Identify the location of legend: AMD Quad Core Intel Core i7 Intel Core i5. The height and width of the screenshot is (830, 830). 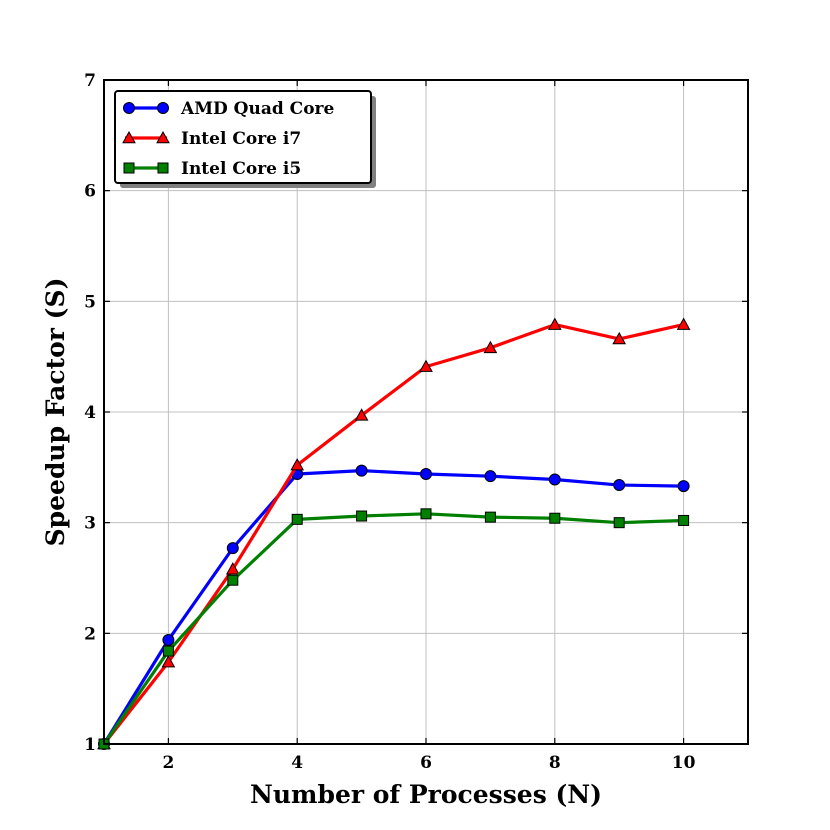
(245, 139).